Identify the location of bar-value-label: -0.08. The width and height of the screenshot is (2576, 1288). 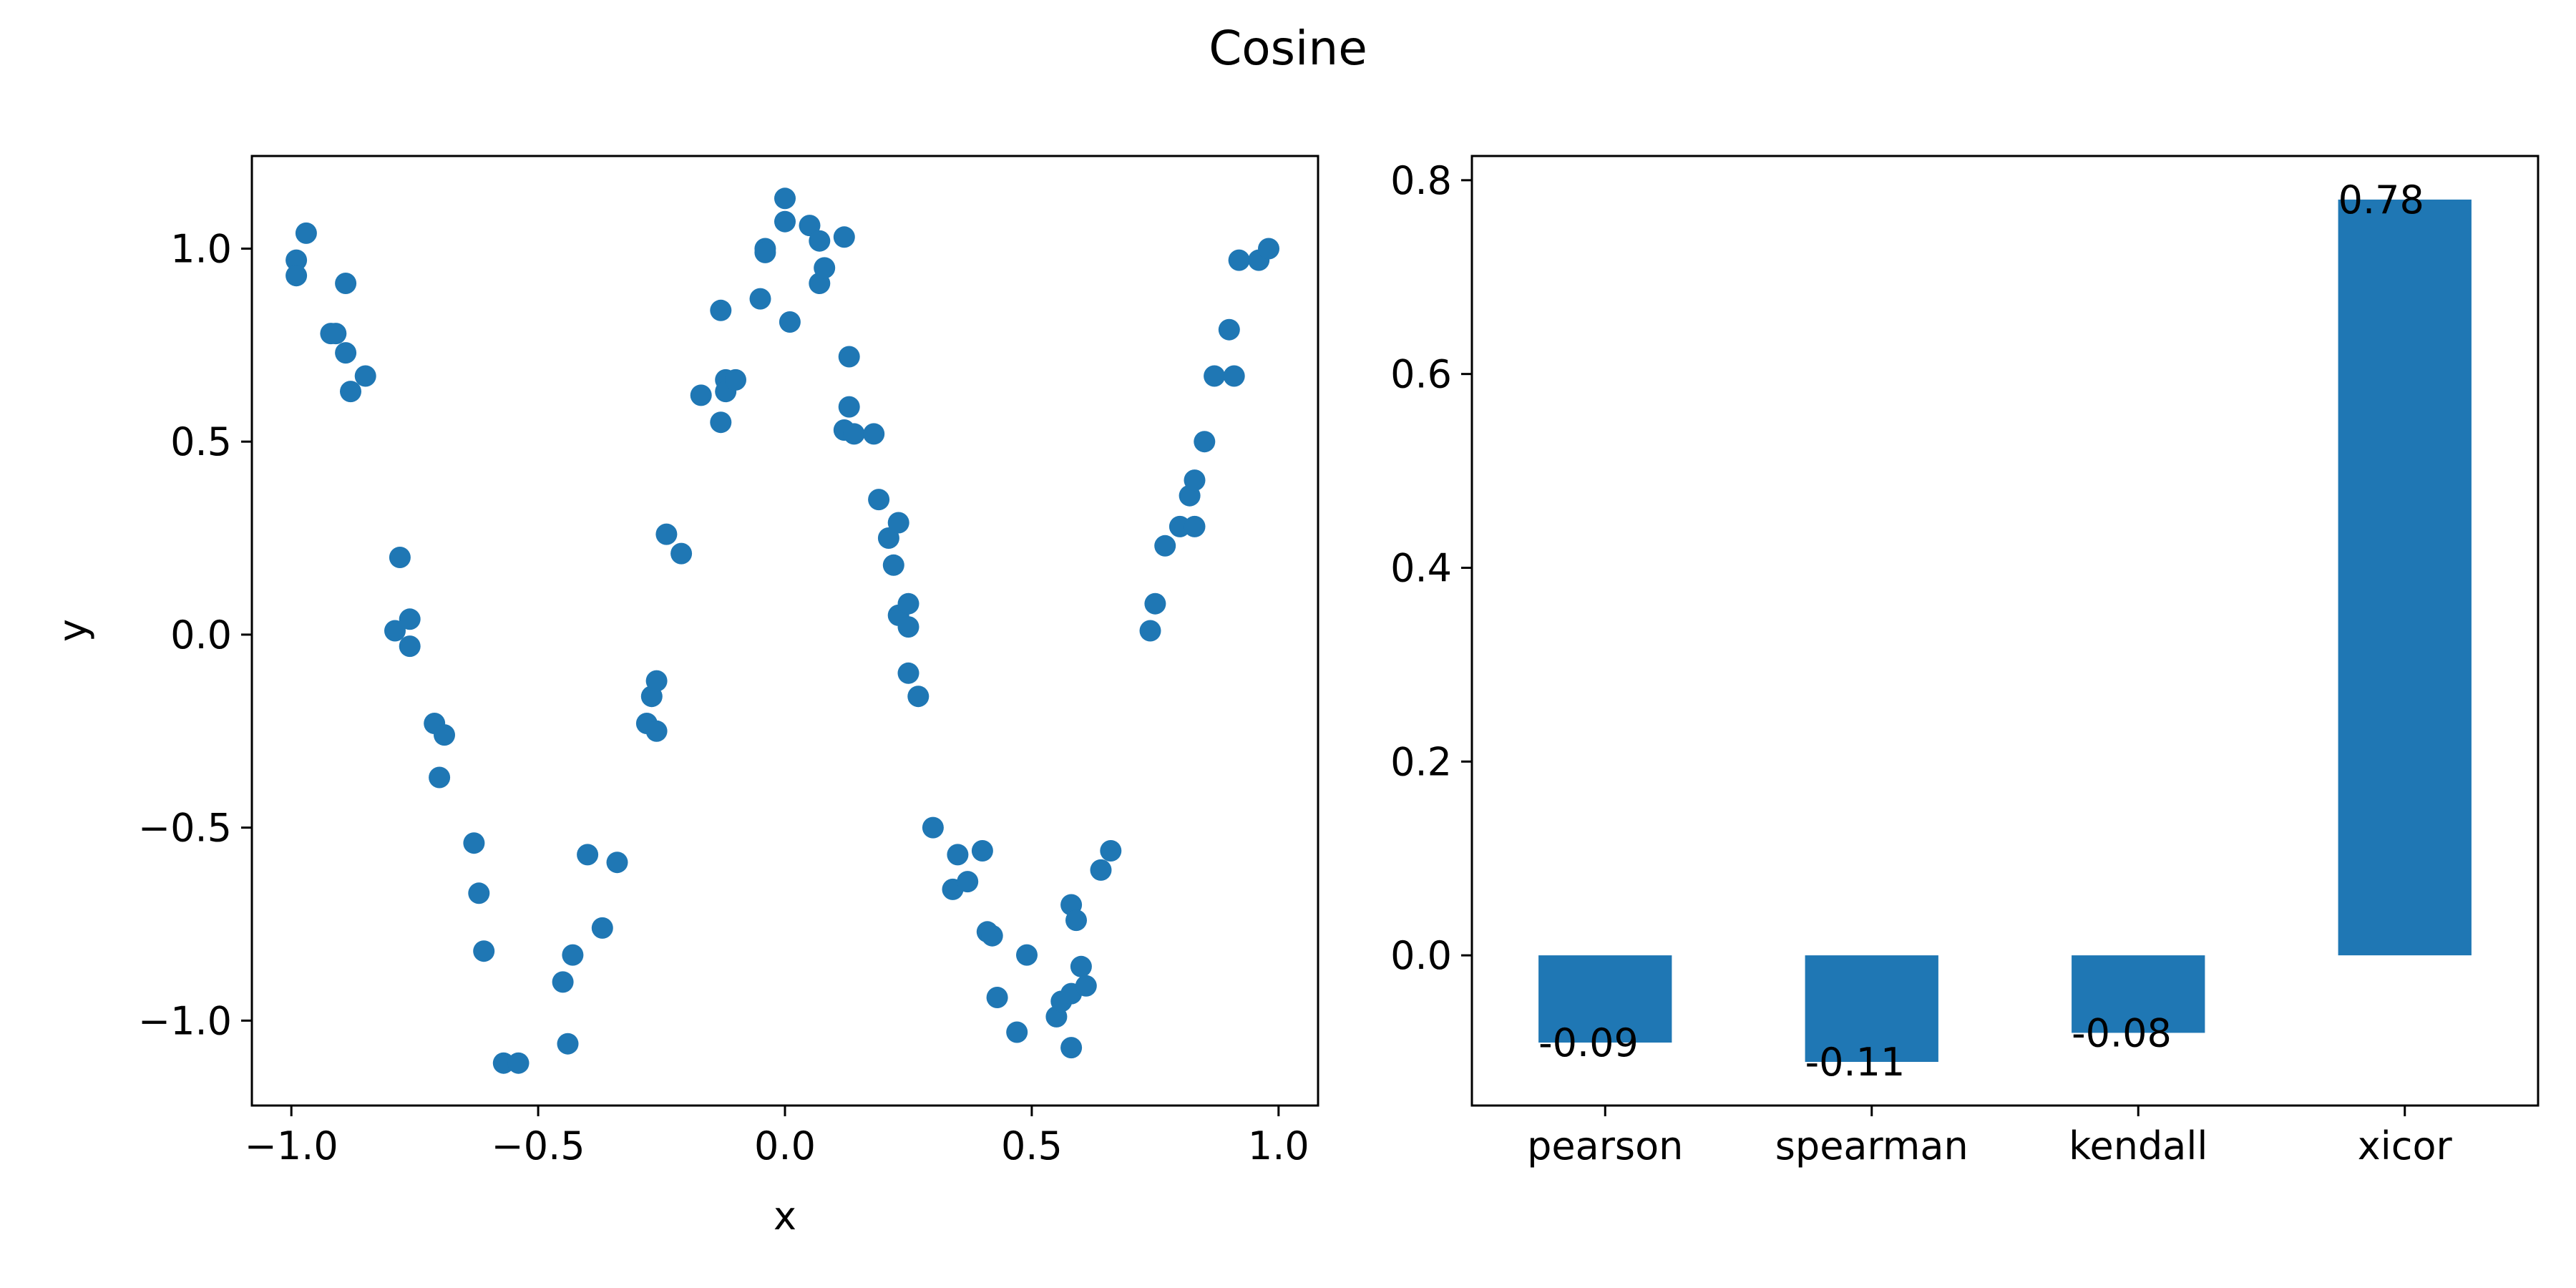
(2122, 1032).